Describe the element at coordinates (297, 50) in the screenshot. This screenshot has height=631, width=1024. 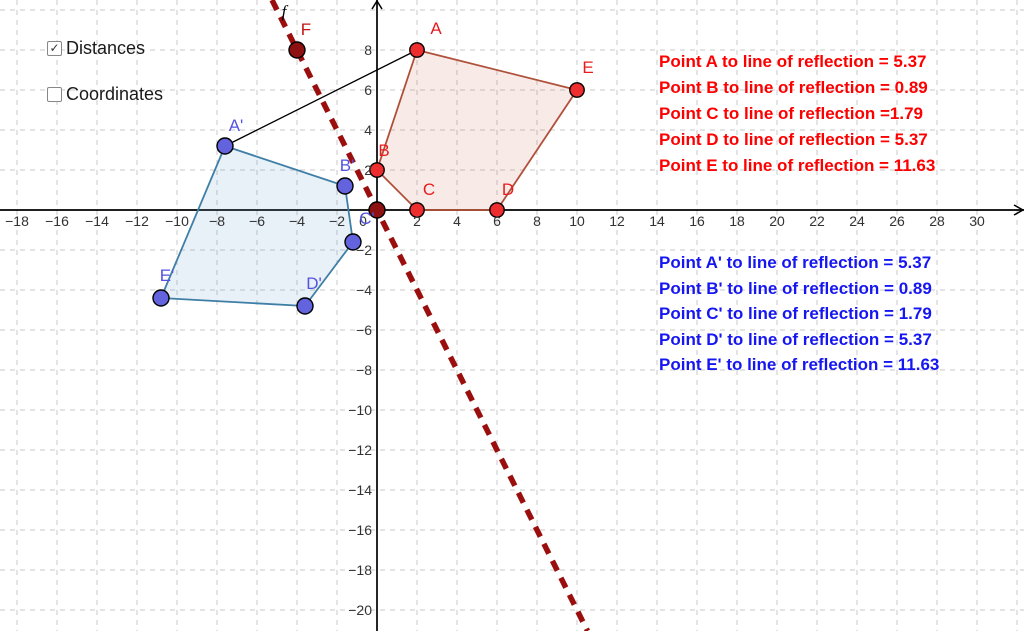
I see `point-F` at that location.